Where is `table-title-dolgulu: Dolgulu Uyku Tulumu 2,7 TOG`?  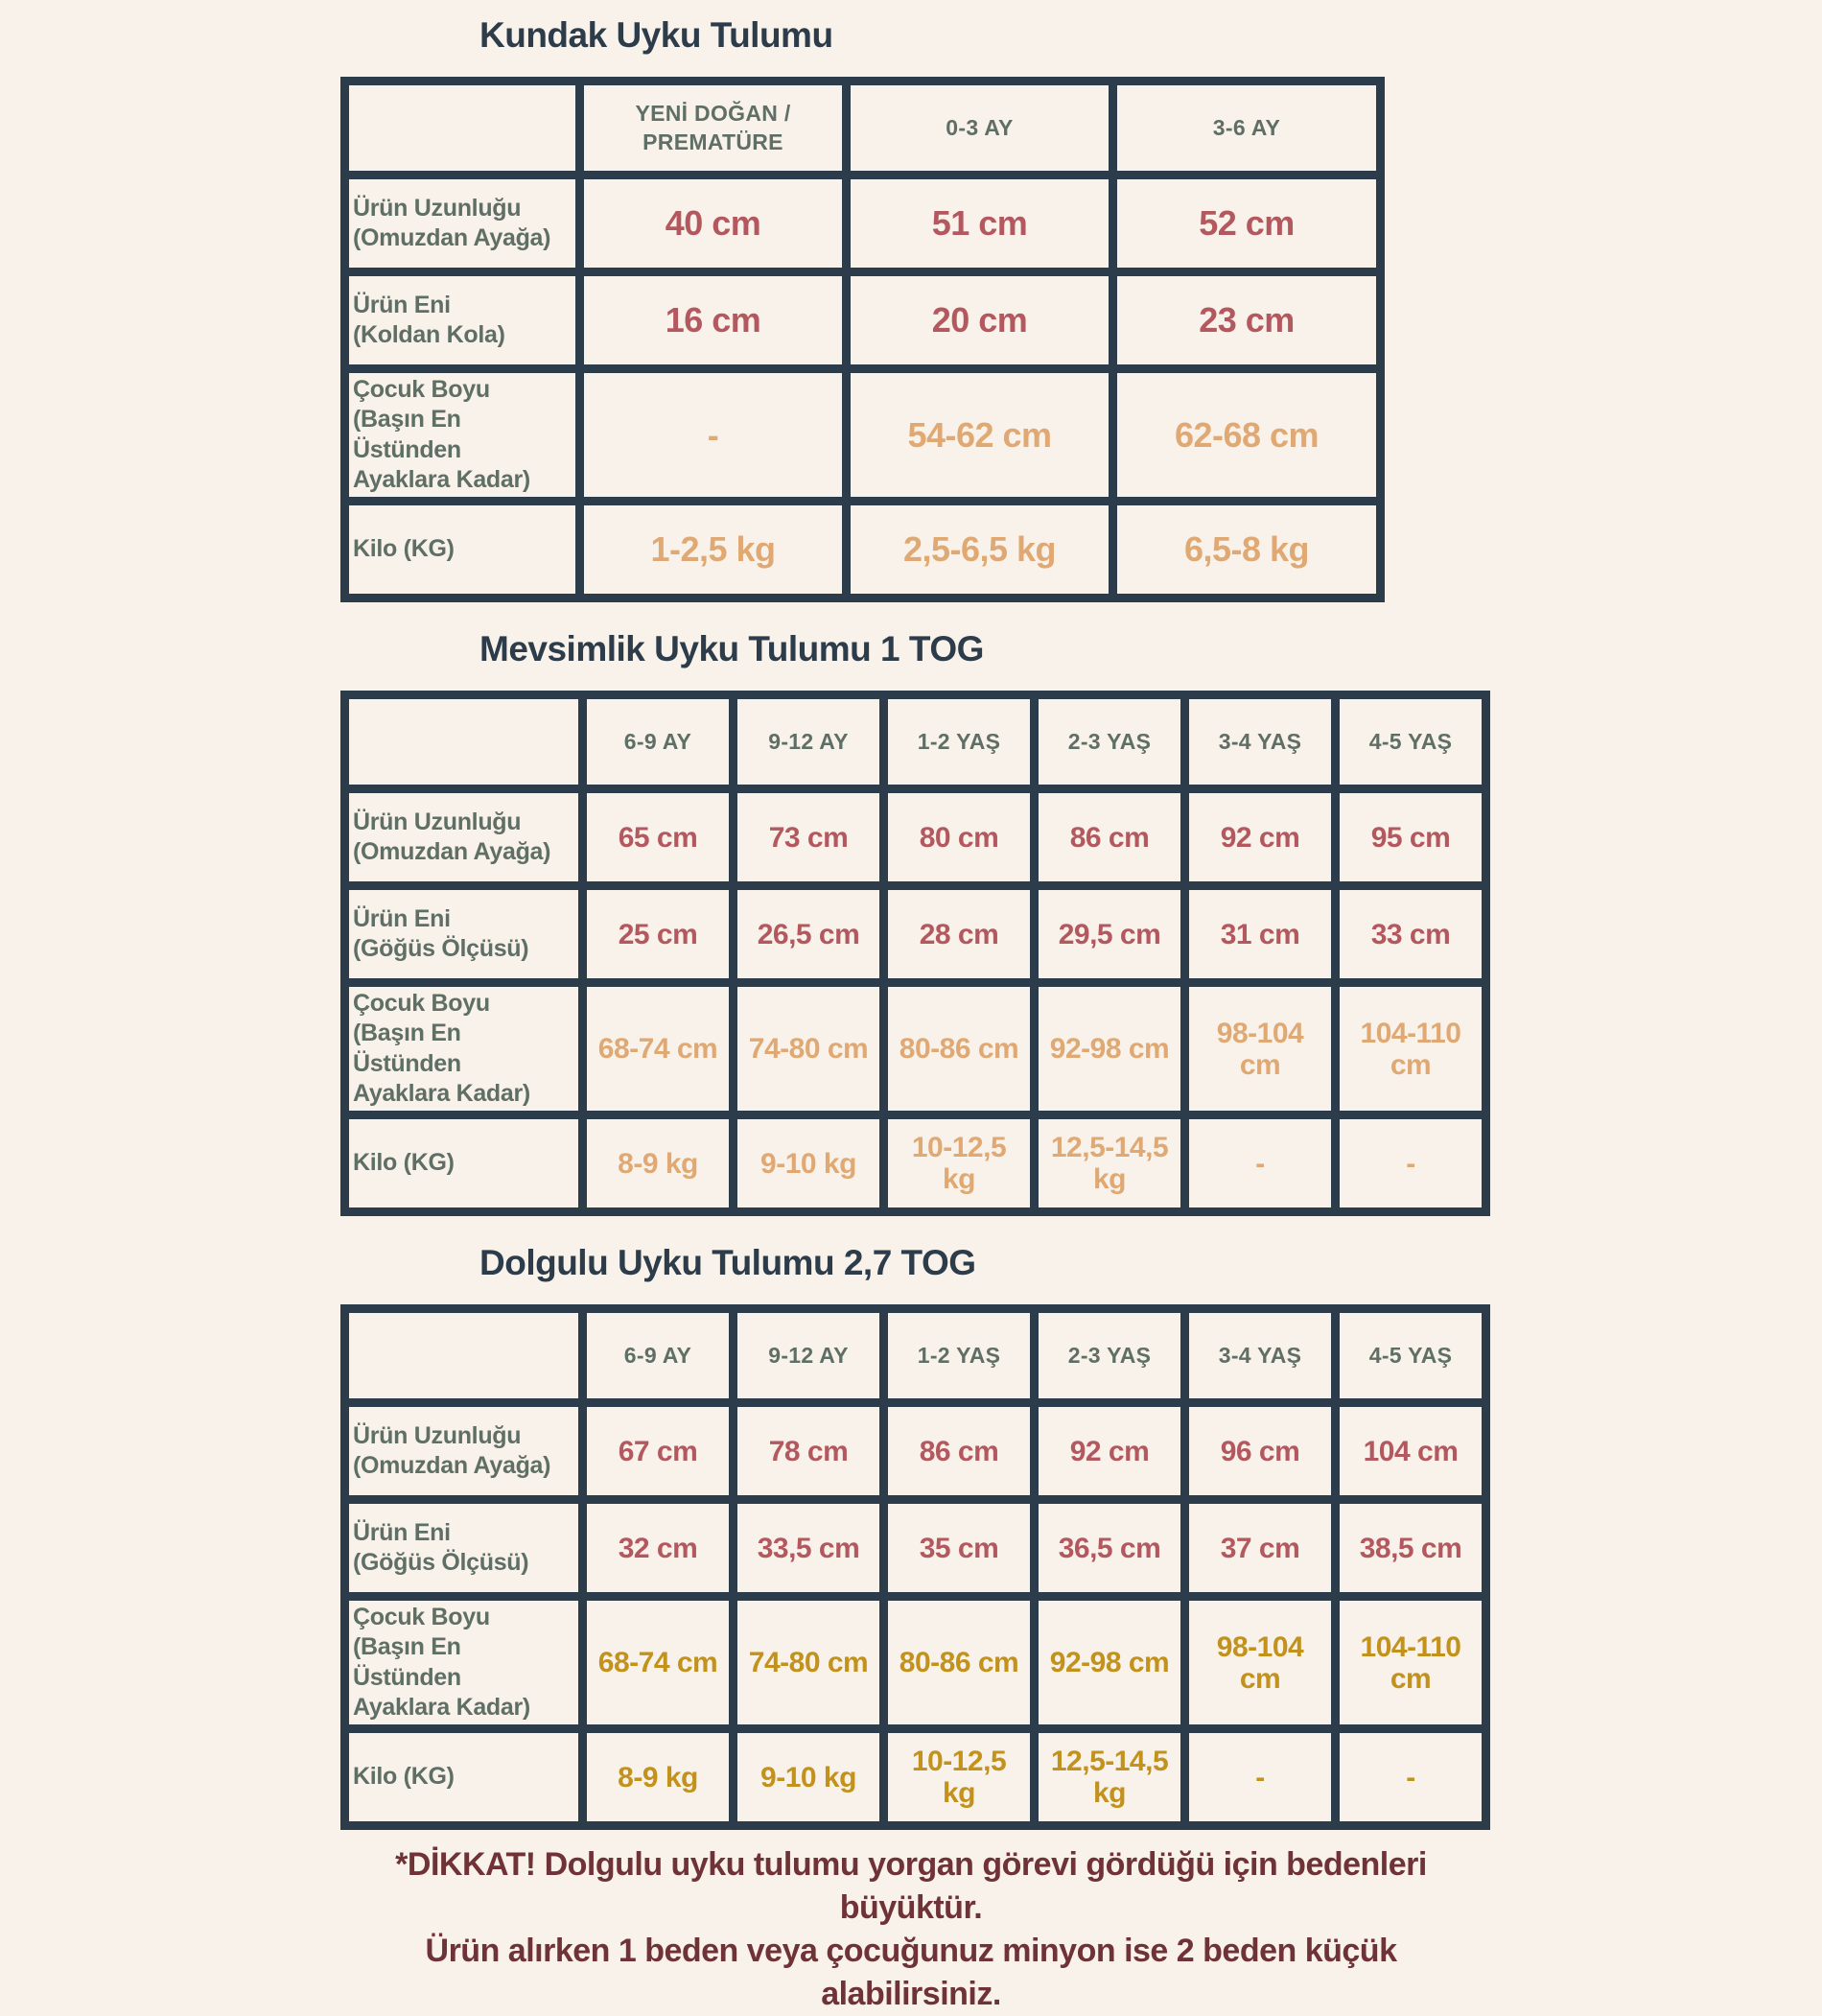 table-title-dolgulu: Dolgulu Uyku Tulumu 2,7 TOG is located at coordinates (727, 1262).